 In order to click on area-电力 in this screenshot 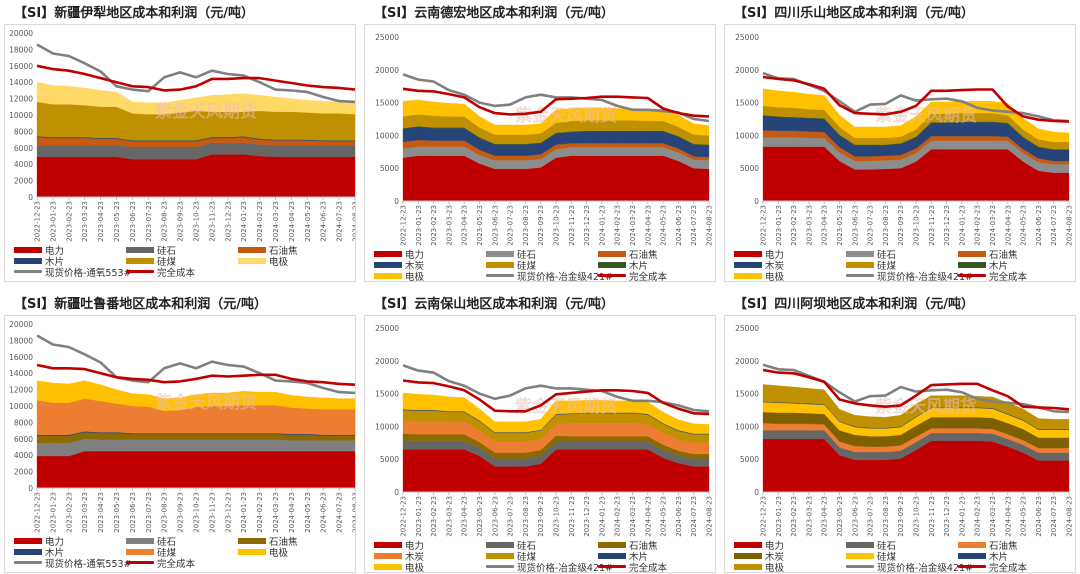, I will do `click(195, 176)`.